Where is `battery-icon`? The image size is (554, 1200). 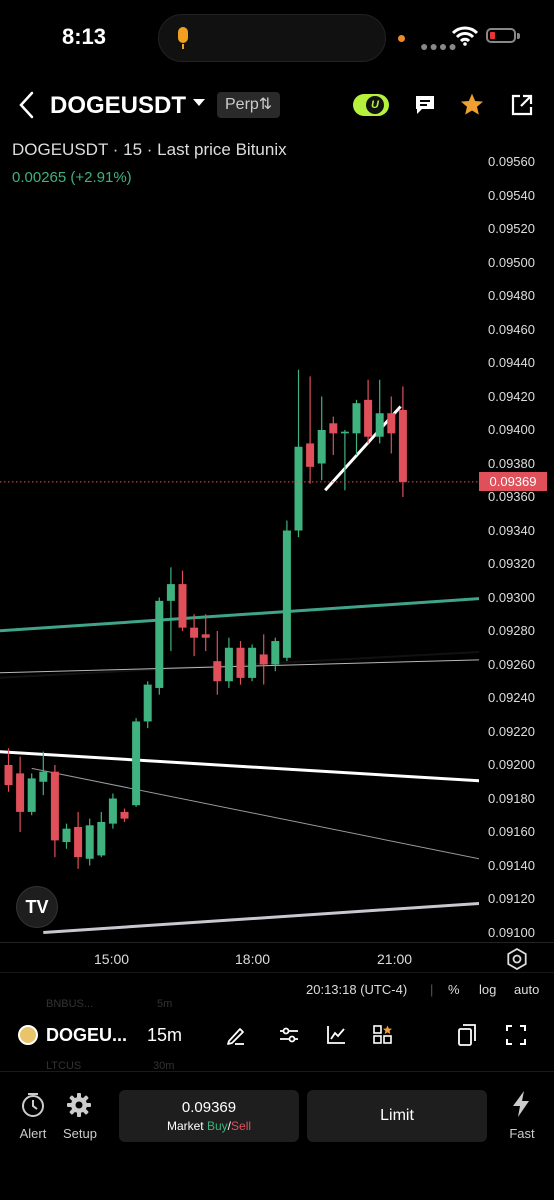 battery-icon is located at coordinates (501, 35).